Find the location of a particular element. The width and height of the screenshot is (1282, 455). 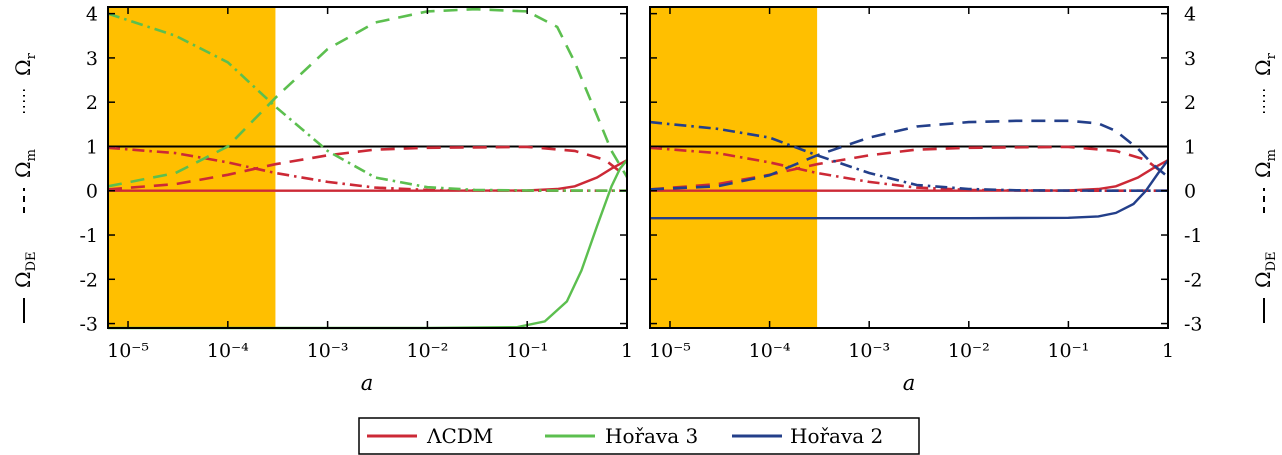

left-side-label: ΩDE Ωm Ωr is located at coordinates (25, 187).